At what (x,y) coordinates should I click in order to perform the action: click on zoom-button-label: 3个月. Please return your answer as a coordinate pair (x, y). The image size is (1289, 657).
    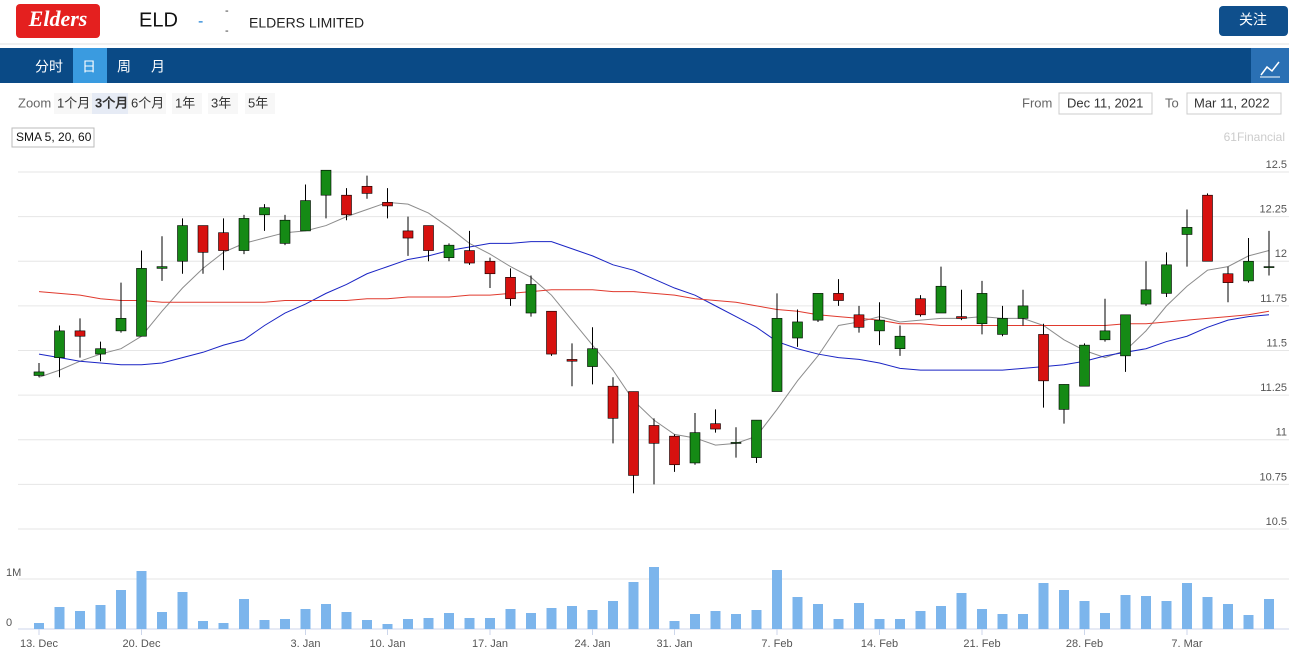
    Looking at the image, I should click on (111, 102).